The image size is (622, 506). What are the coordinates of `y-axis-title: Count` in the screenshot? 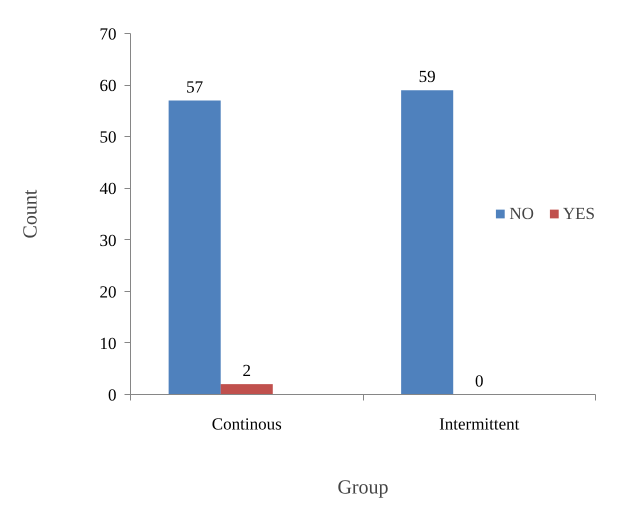 It's located at (31, 213).